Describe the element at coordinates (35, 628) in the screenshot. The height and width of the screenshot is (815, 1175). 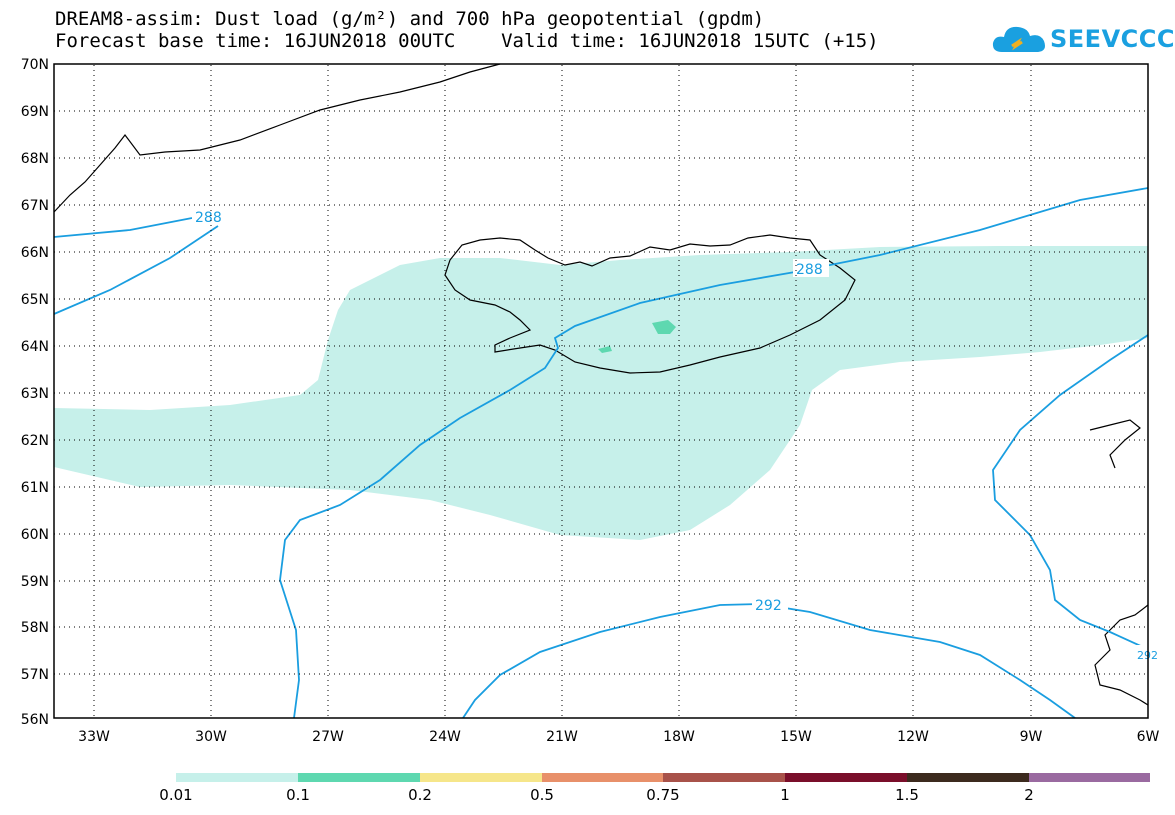
I see `lat-label: 58N` at that location.